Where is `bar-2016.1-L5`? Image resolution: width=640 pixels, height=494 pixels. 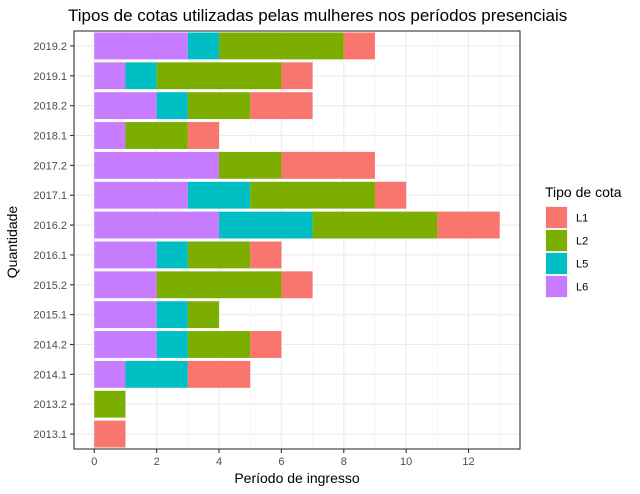 bar-2016.1-L5 is located at coordinates (172, 255).